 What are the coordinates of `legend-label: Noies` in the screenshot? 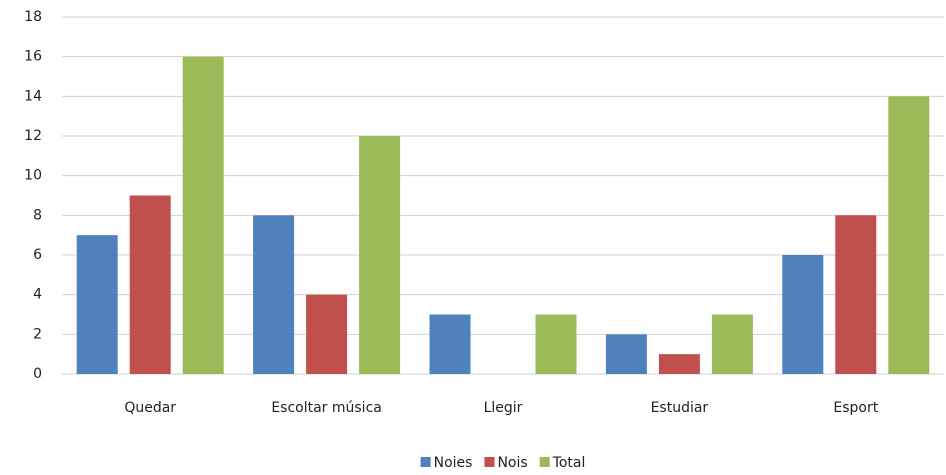 It's located at (453, 463).